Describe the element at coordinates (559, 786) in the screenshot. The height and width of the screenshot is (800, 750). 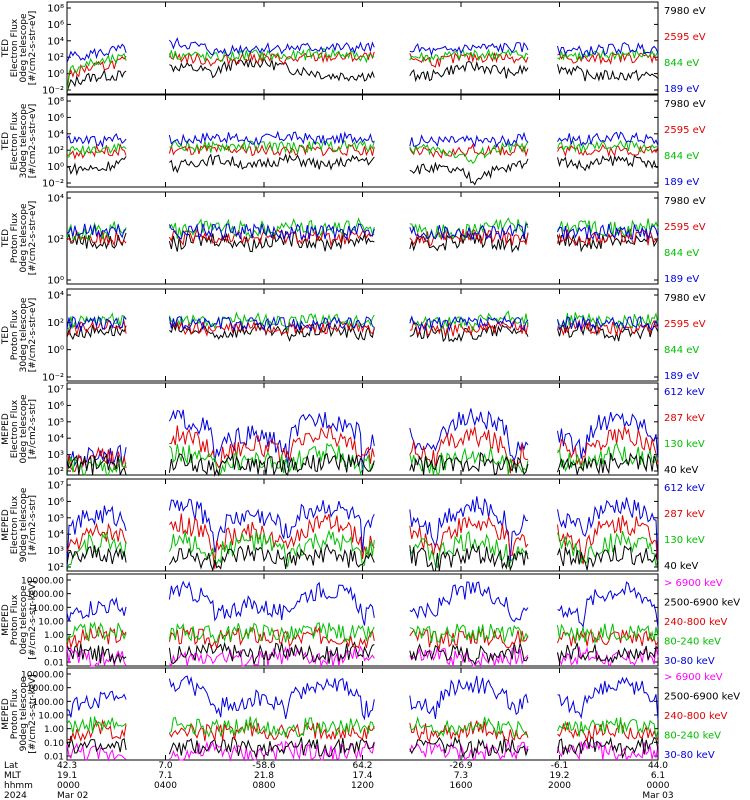
I see `x-time-label: 2000` at that location.